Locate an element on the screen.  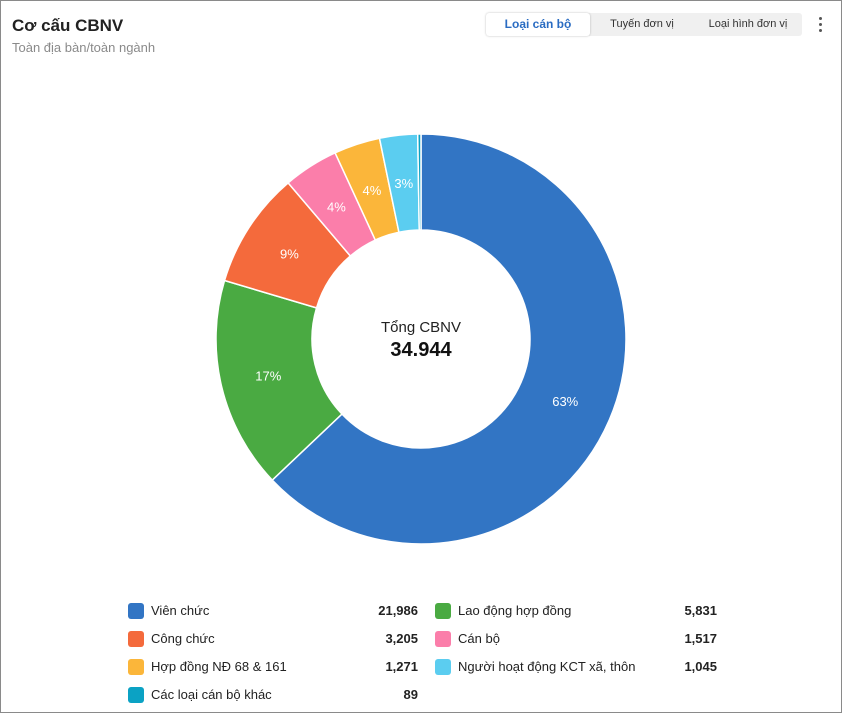
legend-value: 5,831 is located at coordinates (700, 610).